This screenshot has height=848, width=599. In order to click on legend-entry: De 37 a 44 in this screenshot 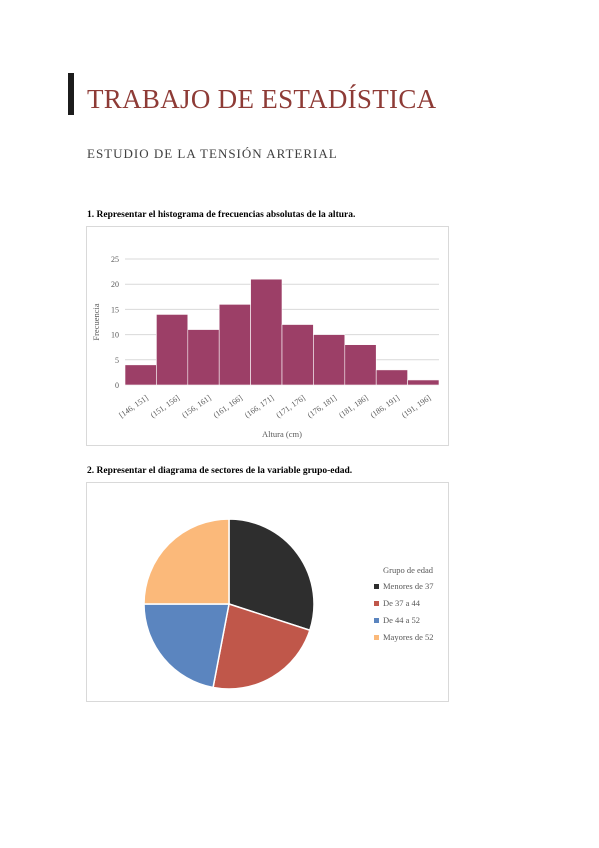, I will do `click(402, 603)`.